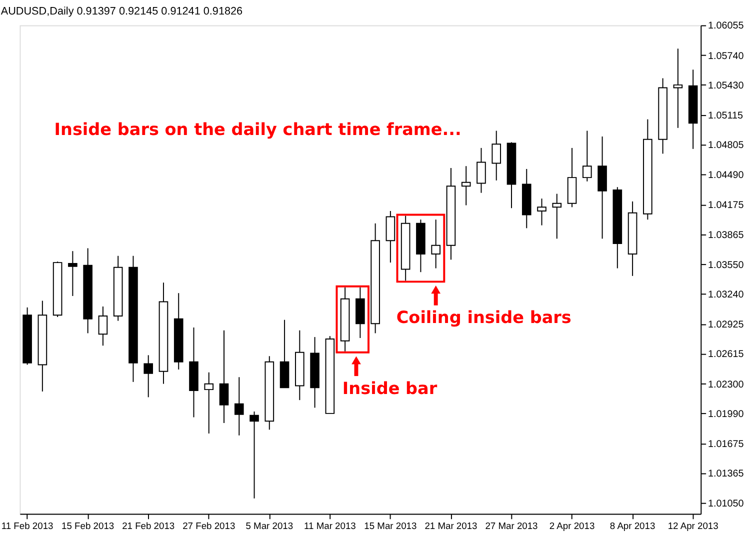 The width and height of the screenshot is (748, 549). Describe the element at coordinates (726, 414) in the screenshot. I see `y-tick-label: 1.01990` at that location.